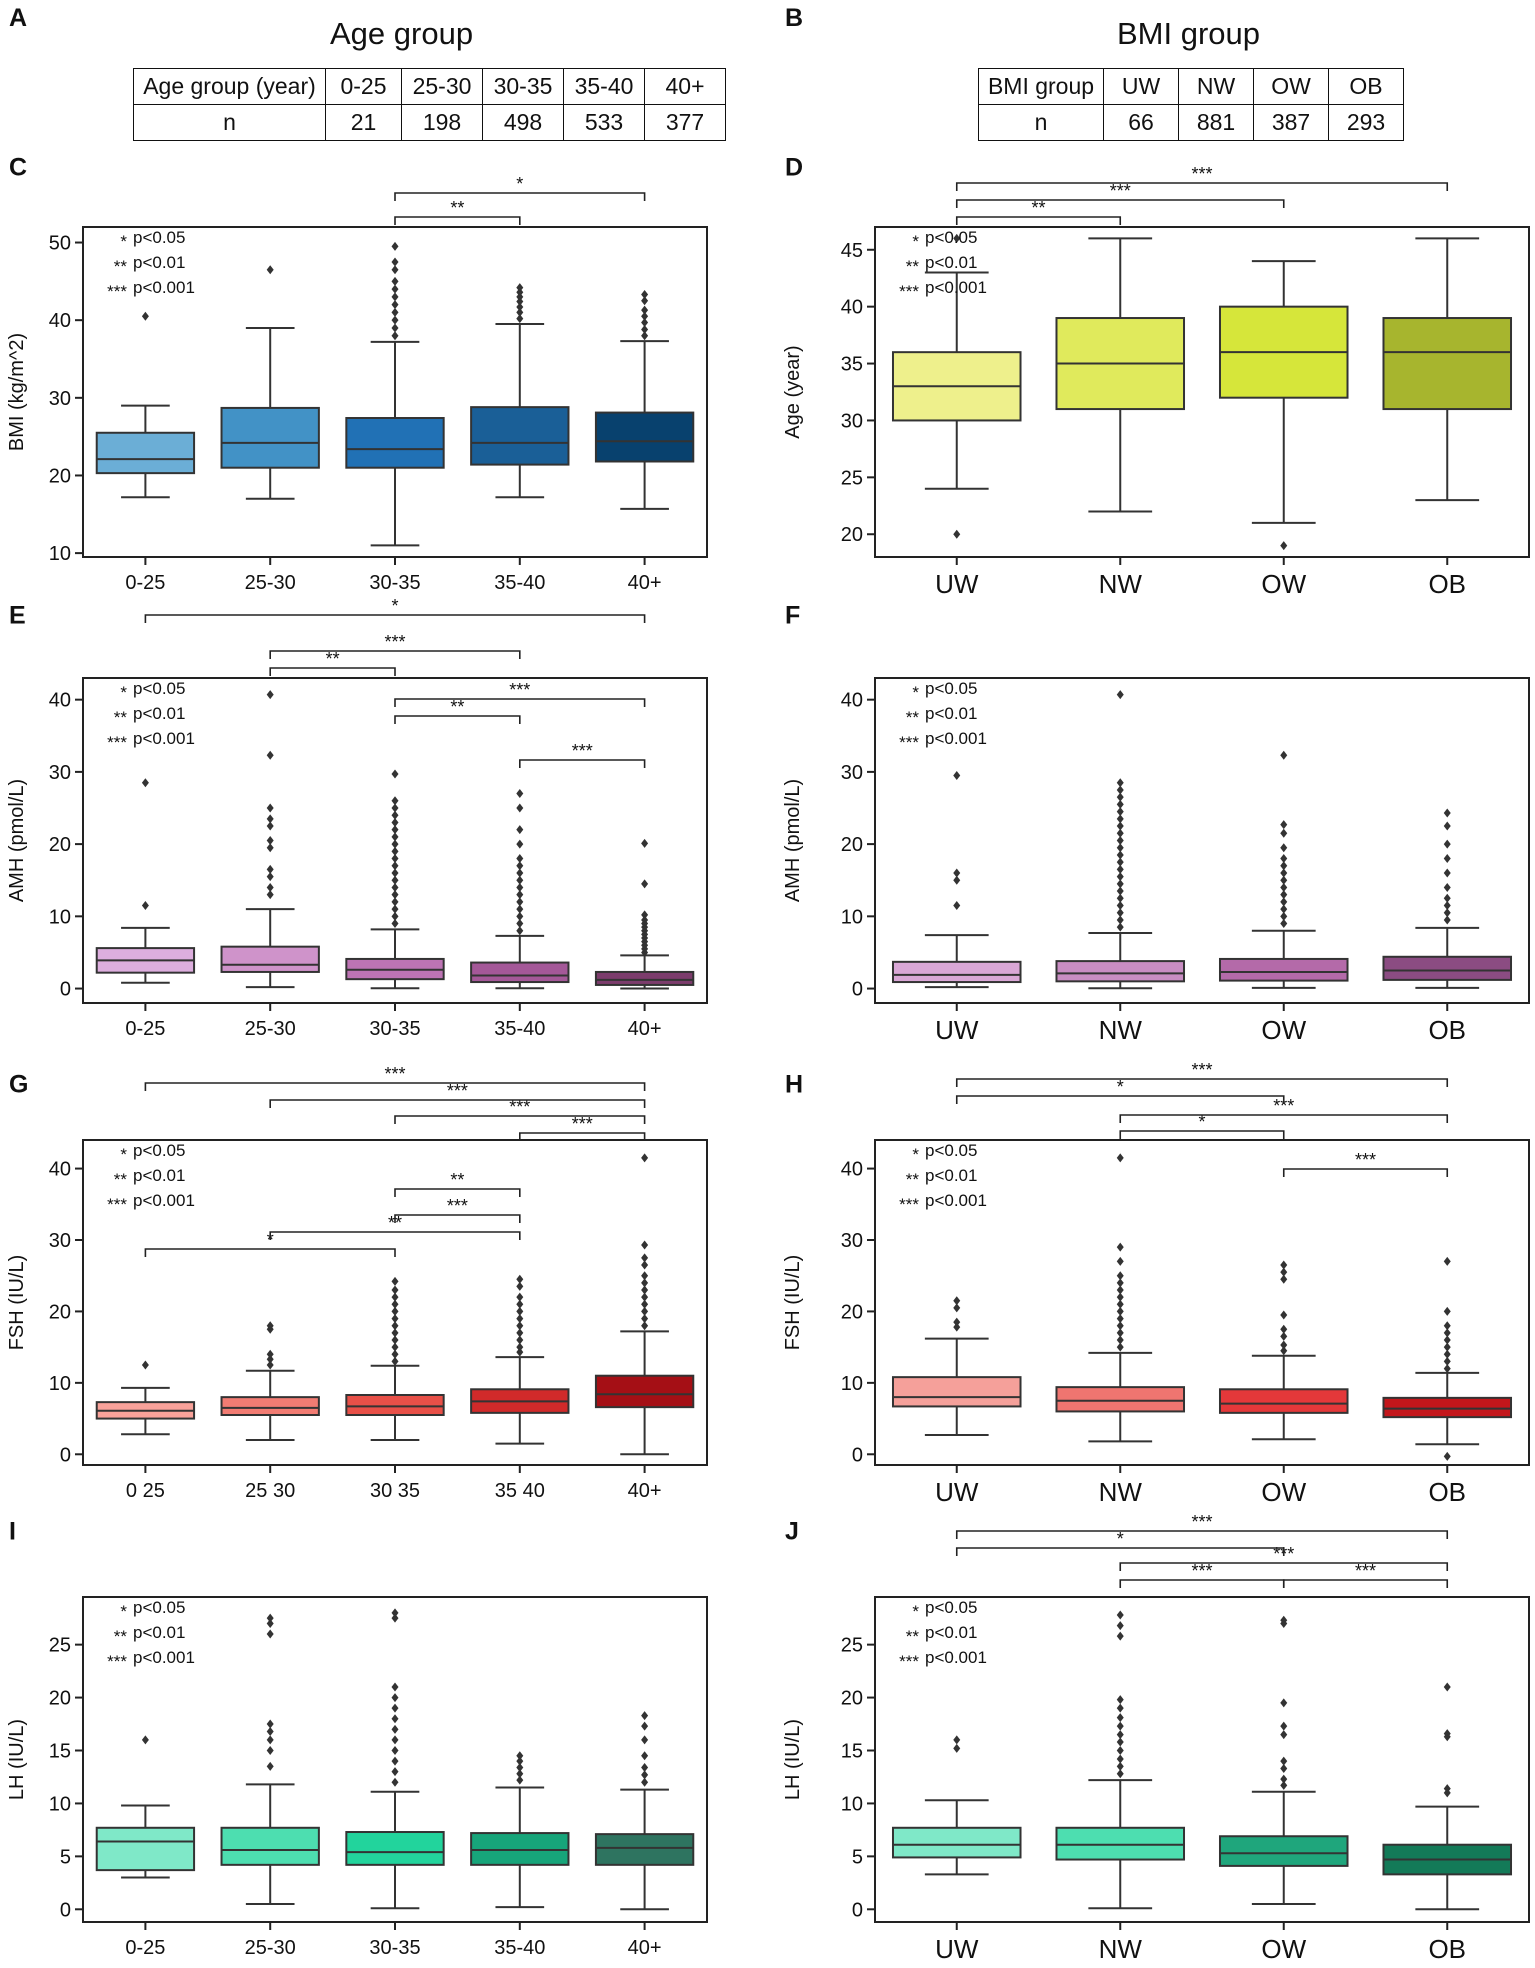  What do you see at coordinates (1041, 86) in the screenshot?
I see `table-cell: BMI group` at bounding box center [1041, 86].